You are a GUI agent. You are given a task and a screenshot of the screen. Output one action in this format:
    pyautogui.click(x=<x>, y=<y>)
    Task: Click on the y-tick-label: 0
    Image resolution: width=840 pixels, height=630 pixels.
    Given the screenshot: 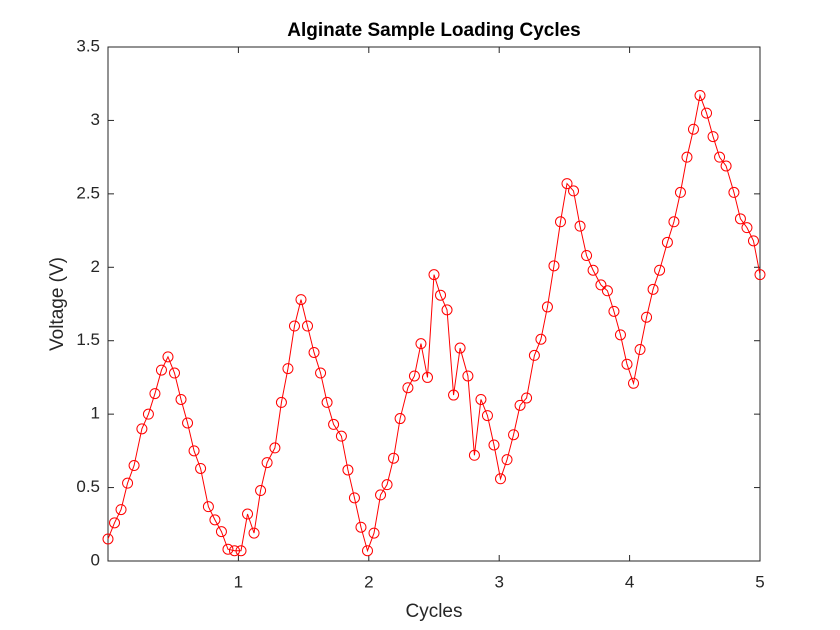 What is the action you would take?
    pyautogui.click(x=95, y=559)
    